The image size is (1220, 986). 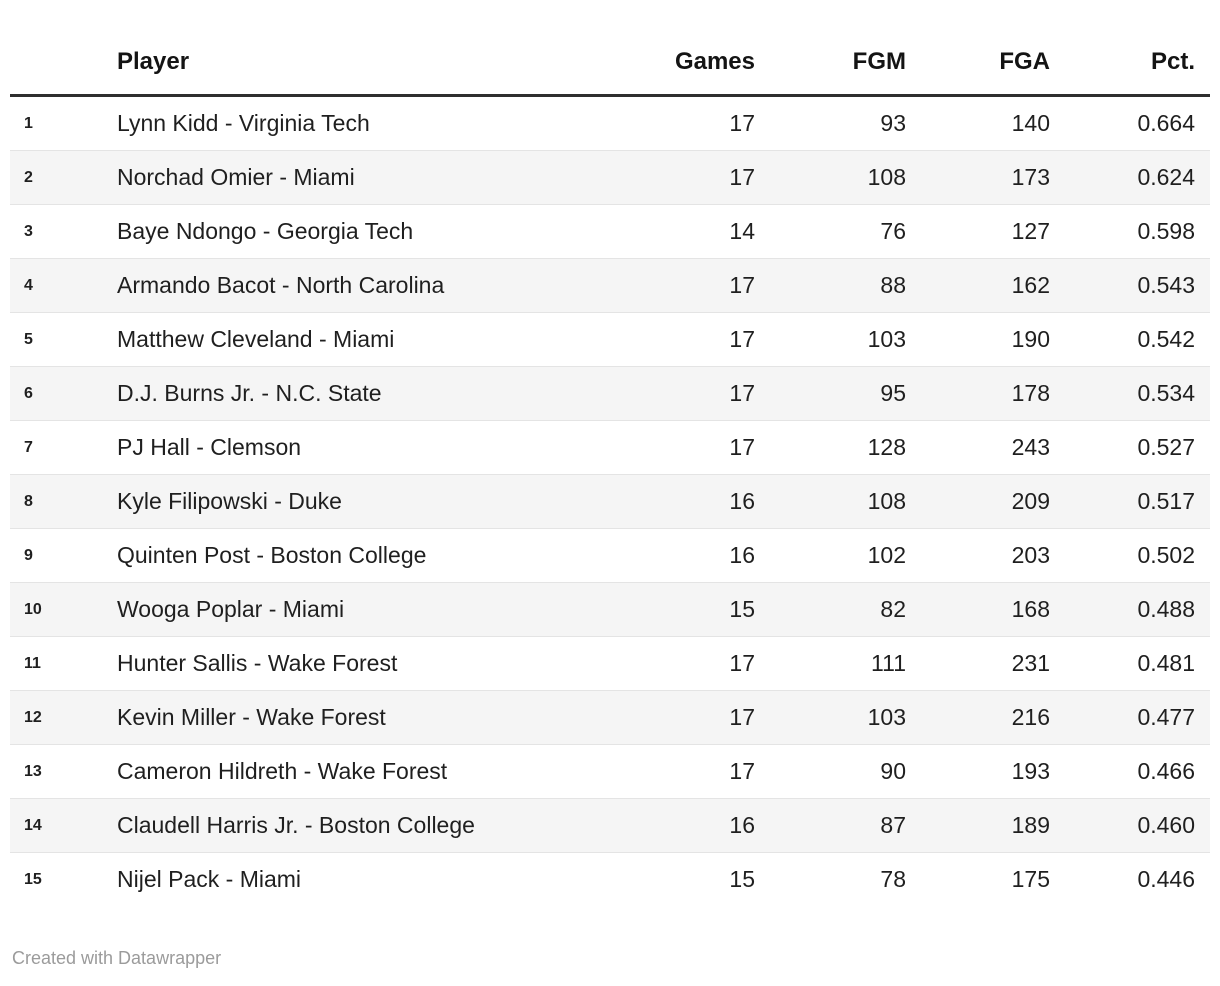 What do you see at coordinates (830, 285) in the screenshot?
I see `fgm-cell: 88` at bounding box center [830, 285].